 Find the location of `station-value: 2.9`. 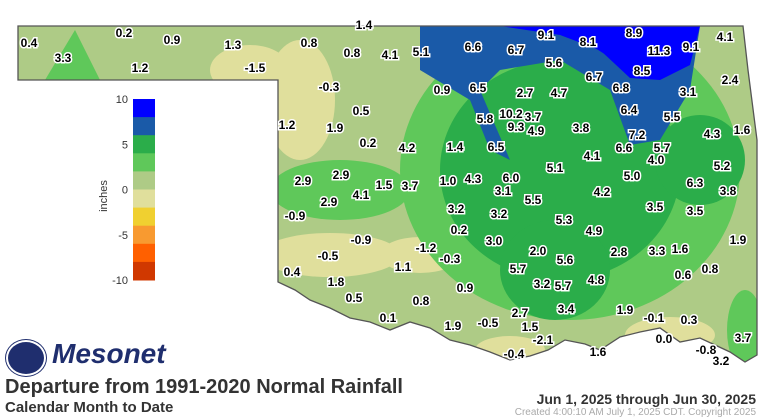

station-value: 2.9 is located at coordinates (341, 175).